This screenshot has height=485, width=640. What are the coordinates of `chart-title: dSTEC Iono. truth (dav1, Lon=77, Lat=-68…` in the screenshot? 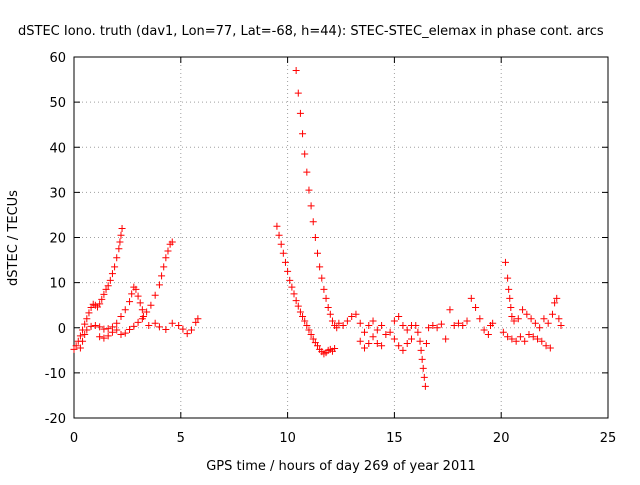 It's located at (311, 31).